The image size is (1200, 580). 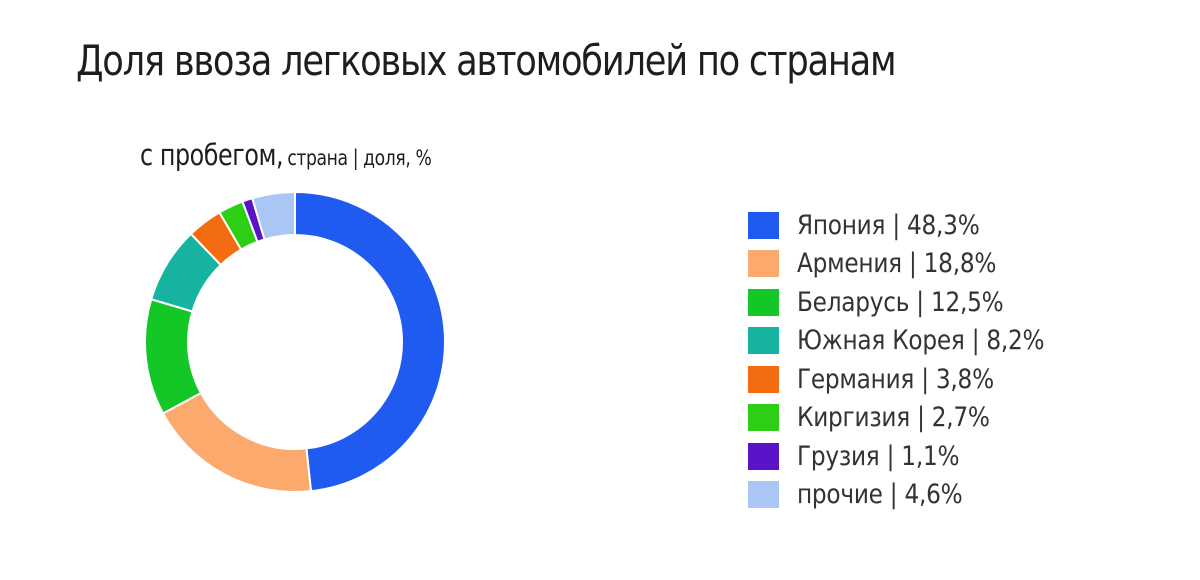 I want to click on legend-item: Грузия | 1,1%, so click(x=916, y=456).